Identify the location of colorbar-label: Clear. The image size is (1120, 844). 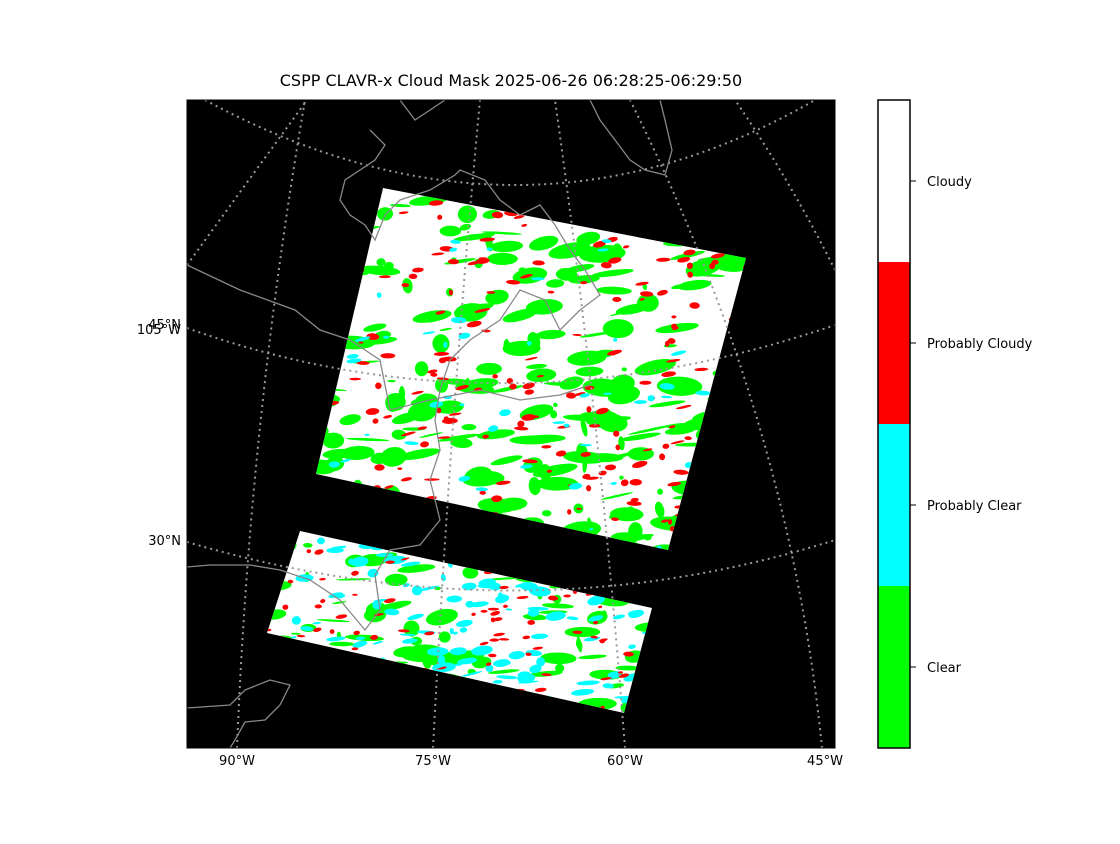
(944, 668).